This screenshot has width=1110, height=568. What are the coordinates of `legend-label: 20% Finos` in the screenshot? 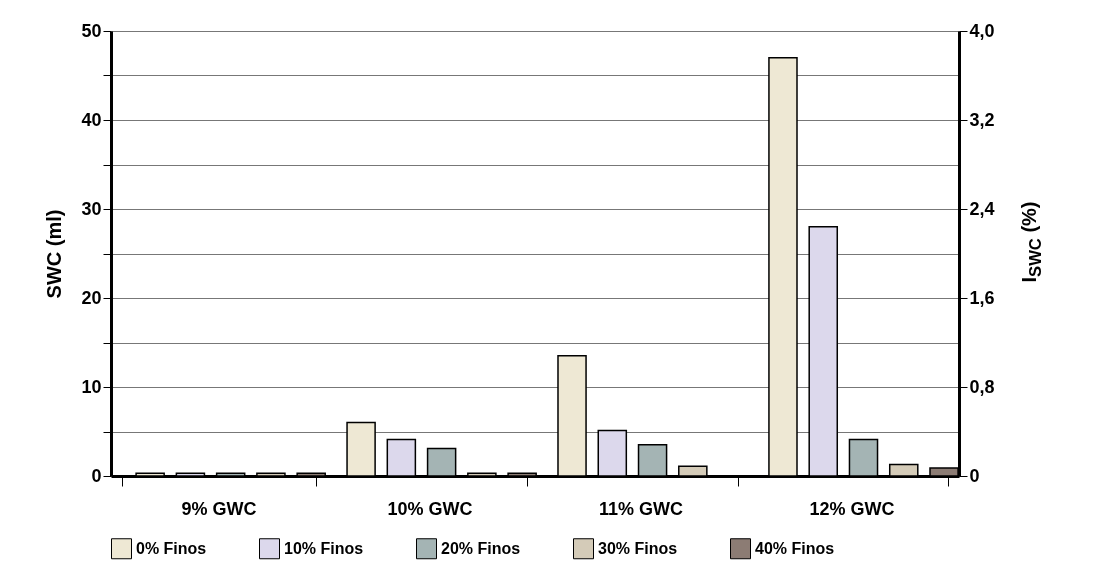 It's located at (481, 548).